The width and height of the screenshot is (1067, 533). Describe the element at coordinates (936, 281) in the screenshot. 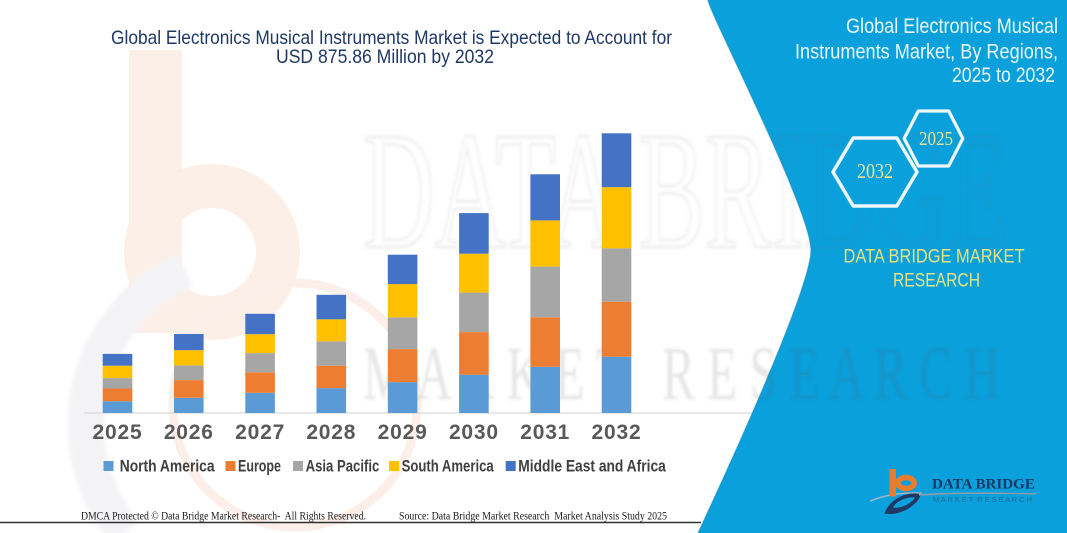

I see `svg-text: RESEARCH` at that location.